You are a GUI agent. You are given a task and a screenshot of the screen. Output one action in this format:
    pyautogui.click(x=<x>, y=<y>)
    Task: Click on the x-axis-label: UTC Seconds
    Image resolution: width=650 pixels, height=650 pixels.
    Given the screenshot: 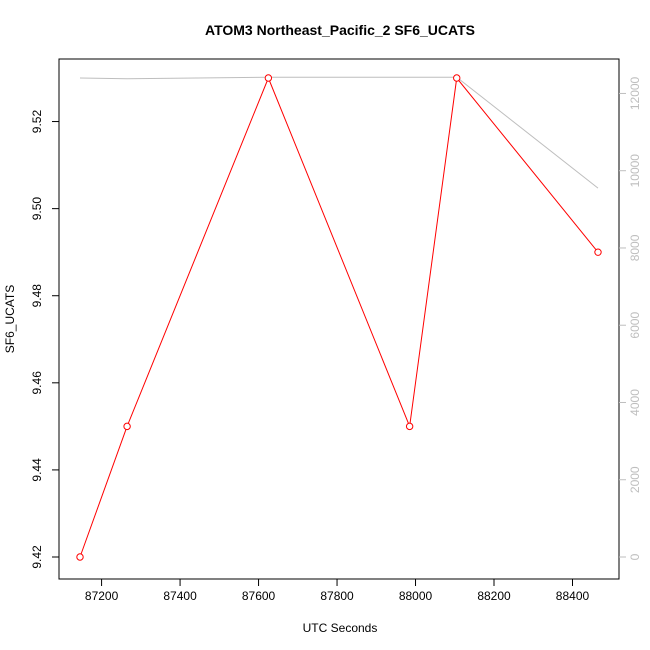 What is the action you would take?
    pyautogui.click(x=340, y=628)
    